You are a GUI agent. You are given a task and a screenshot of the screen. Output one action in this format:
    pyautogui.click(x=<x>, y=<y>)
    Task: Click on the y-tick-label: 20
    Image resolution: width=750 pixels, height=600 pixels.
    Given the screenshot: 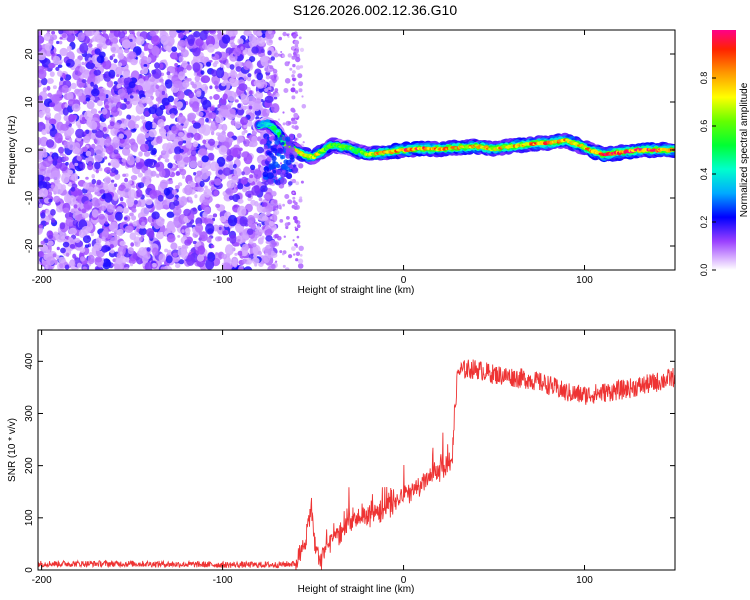 What is the action you would take?
    pyautogui.click(x=29, y=54)
    